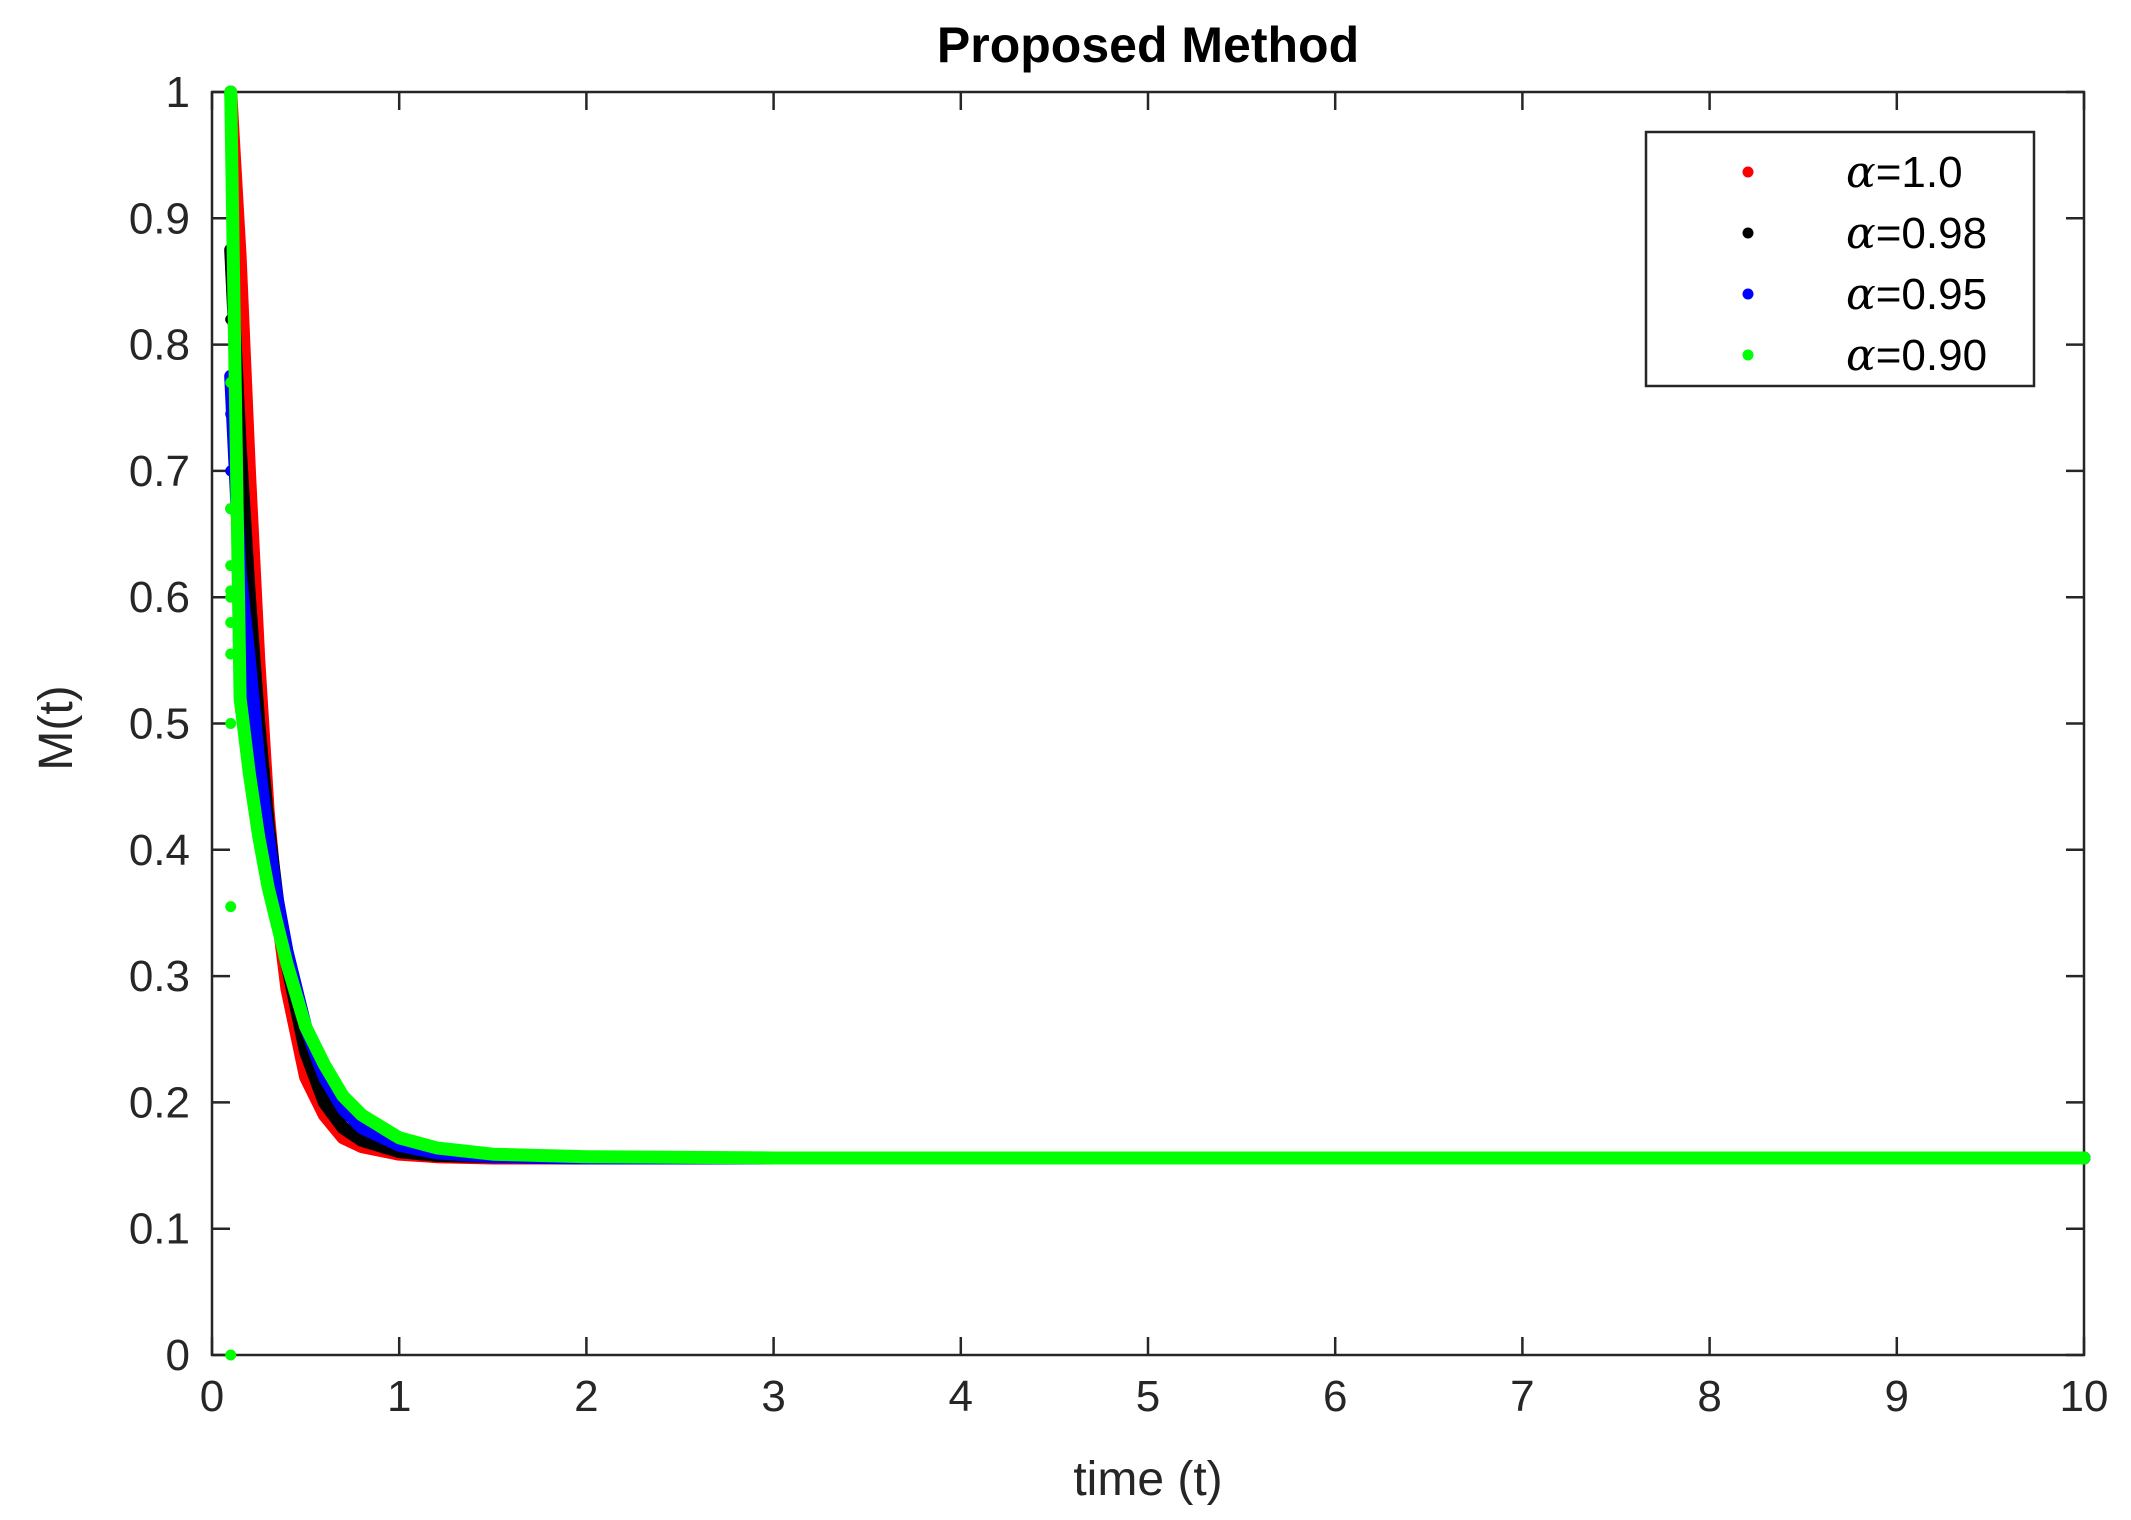 The width and height of the screenshot is (2131, 1520). Describe the element at coordinates (1335, 1396) in the screenshot. I see `x-tick-label: 6` at that location.